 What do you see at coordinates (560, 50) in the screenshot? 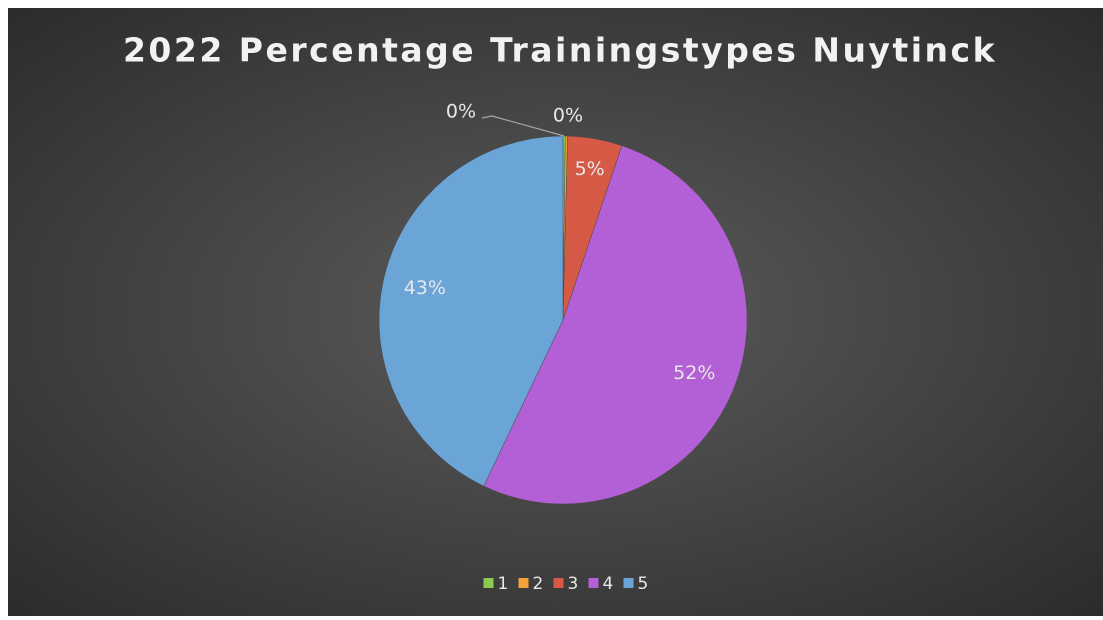
I see `chart-title: 2022 Percentage Trainingstypes Nuytinck` at bounding box center [560, 50].